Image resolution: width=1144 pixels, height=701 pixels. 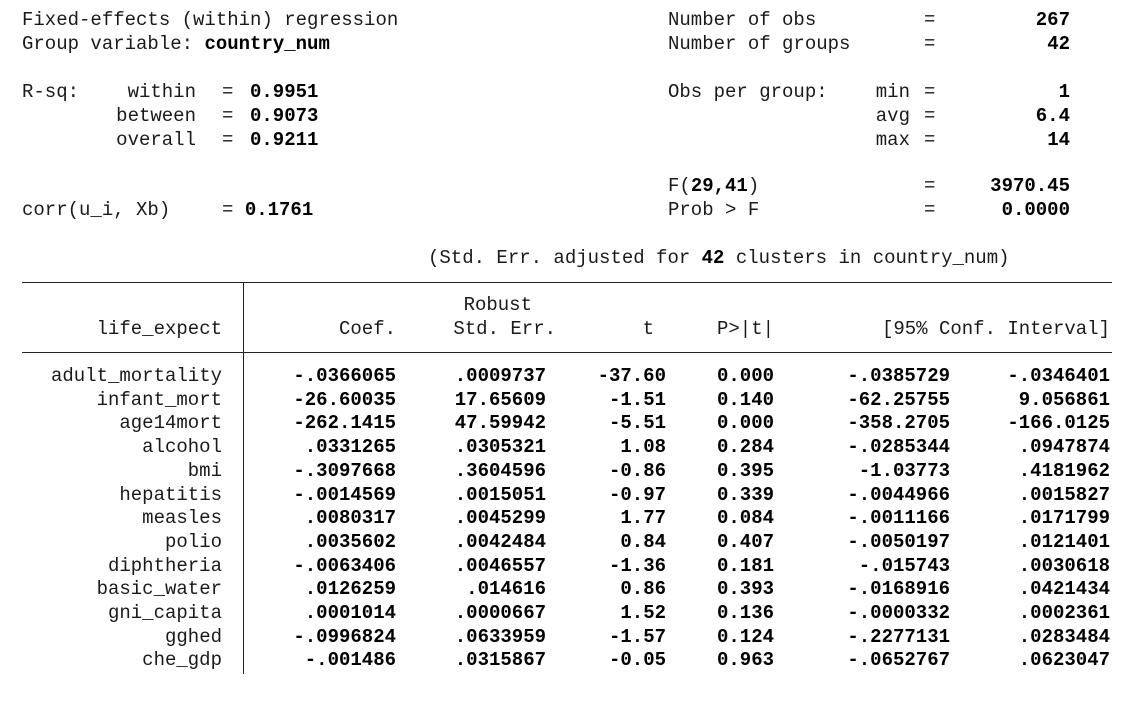 What do you see at coordinates (506, 589) in the screenshot?
I see `row-se: .014616` at bounding box center [506, 589].